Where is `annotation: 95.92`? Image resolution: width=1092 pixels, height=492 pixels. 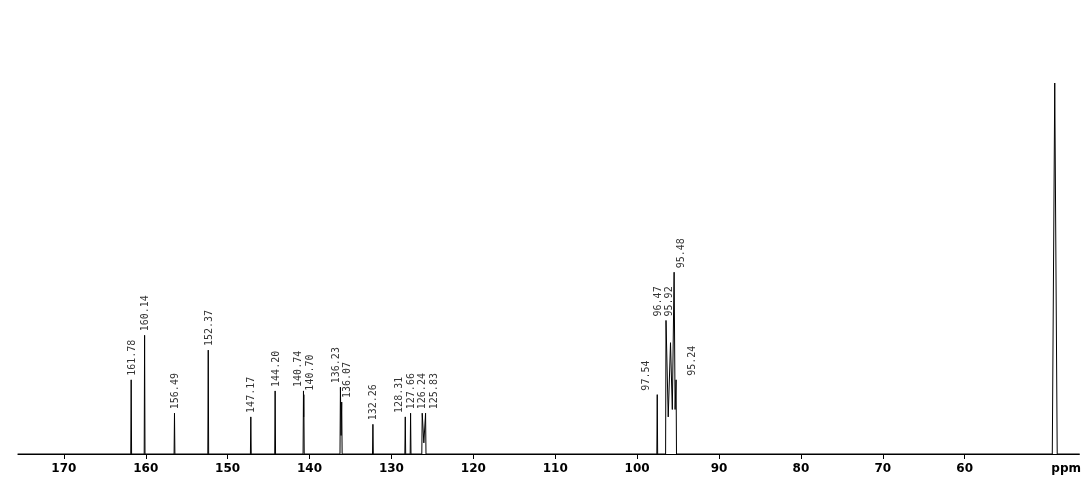 annotation: 95.92 is located at coordinates (669, 301).